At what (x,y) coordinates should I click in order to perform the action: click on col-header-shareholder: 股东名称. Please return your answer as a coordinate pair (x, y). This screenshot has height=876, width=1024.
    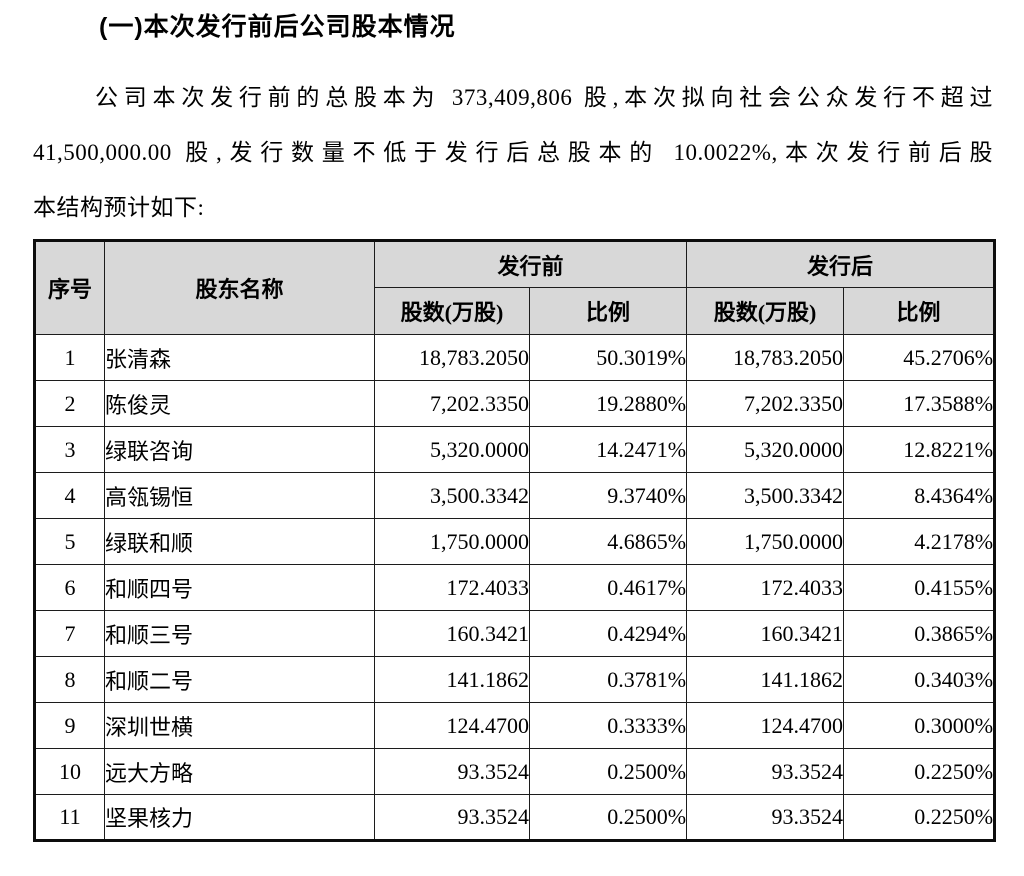
    Looking at the image, I should click on (239, 287).